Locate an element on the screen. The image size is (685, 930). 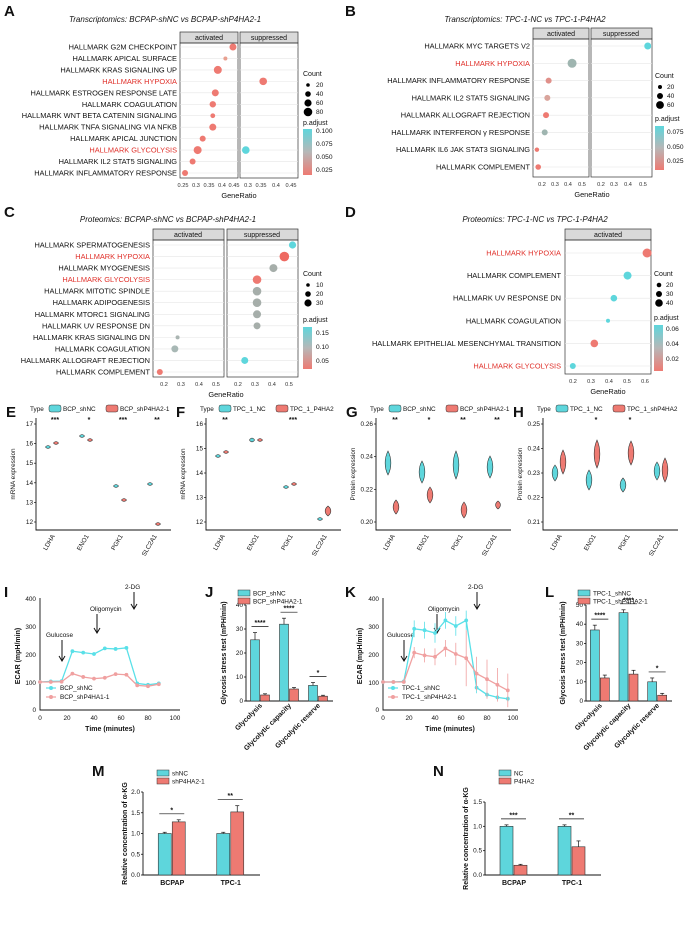
panel-l-letter: L is located at coordinates (549, 592).